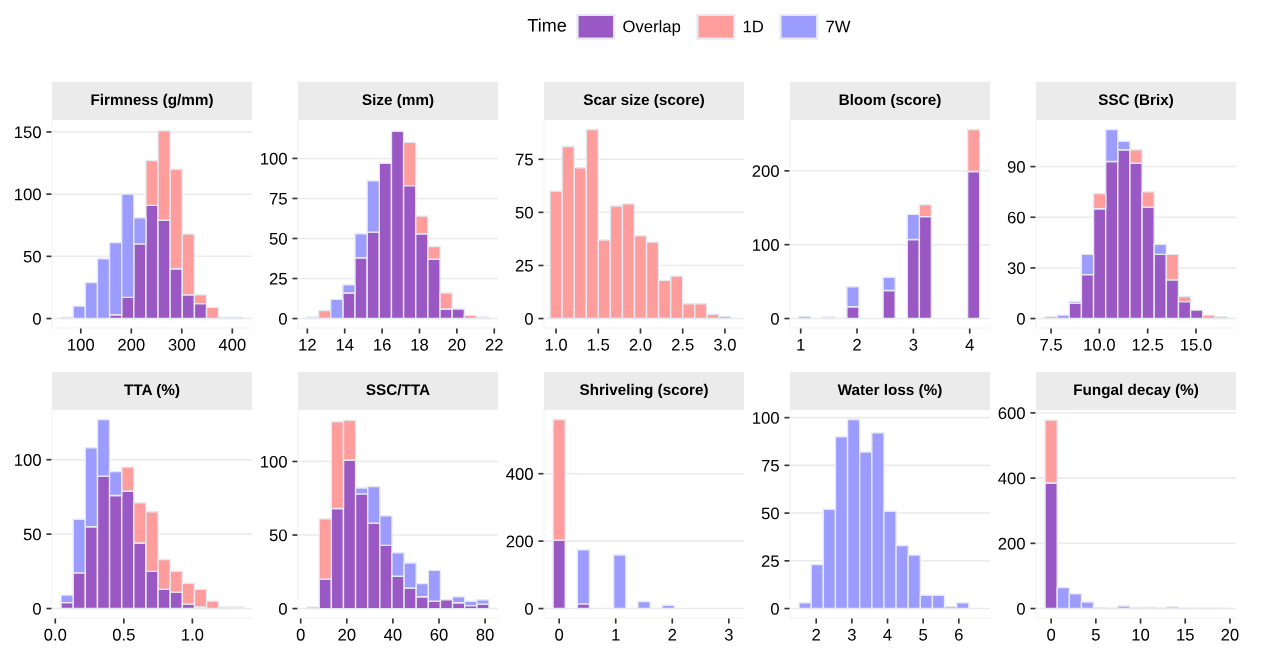 Image resolution: width=1275 pixels, height=648 pixels. I want to click on x-tick-label: 2.0, so click(640, 344).